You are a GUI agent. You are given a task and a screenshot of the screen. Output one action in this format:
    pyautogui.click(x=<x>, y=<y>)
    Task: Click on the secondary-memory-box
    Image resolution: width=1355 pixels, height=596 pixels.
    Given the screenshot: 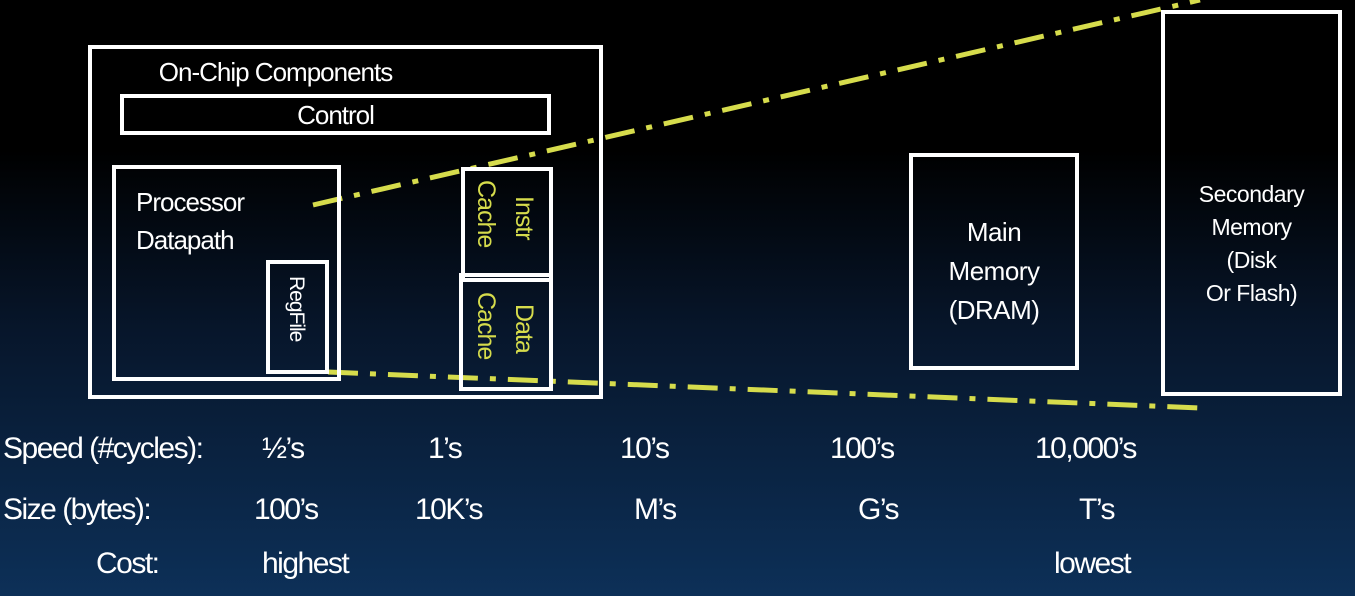 What is the action you would take?
    pyautogui.click(x=1251, y=203)
    